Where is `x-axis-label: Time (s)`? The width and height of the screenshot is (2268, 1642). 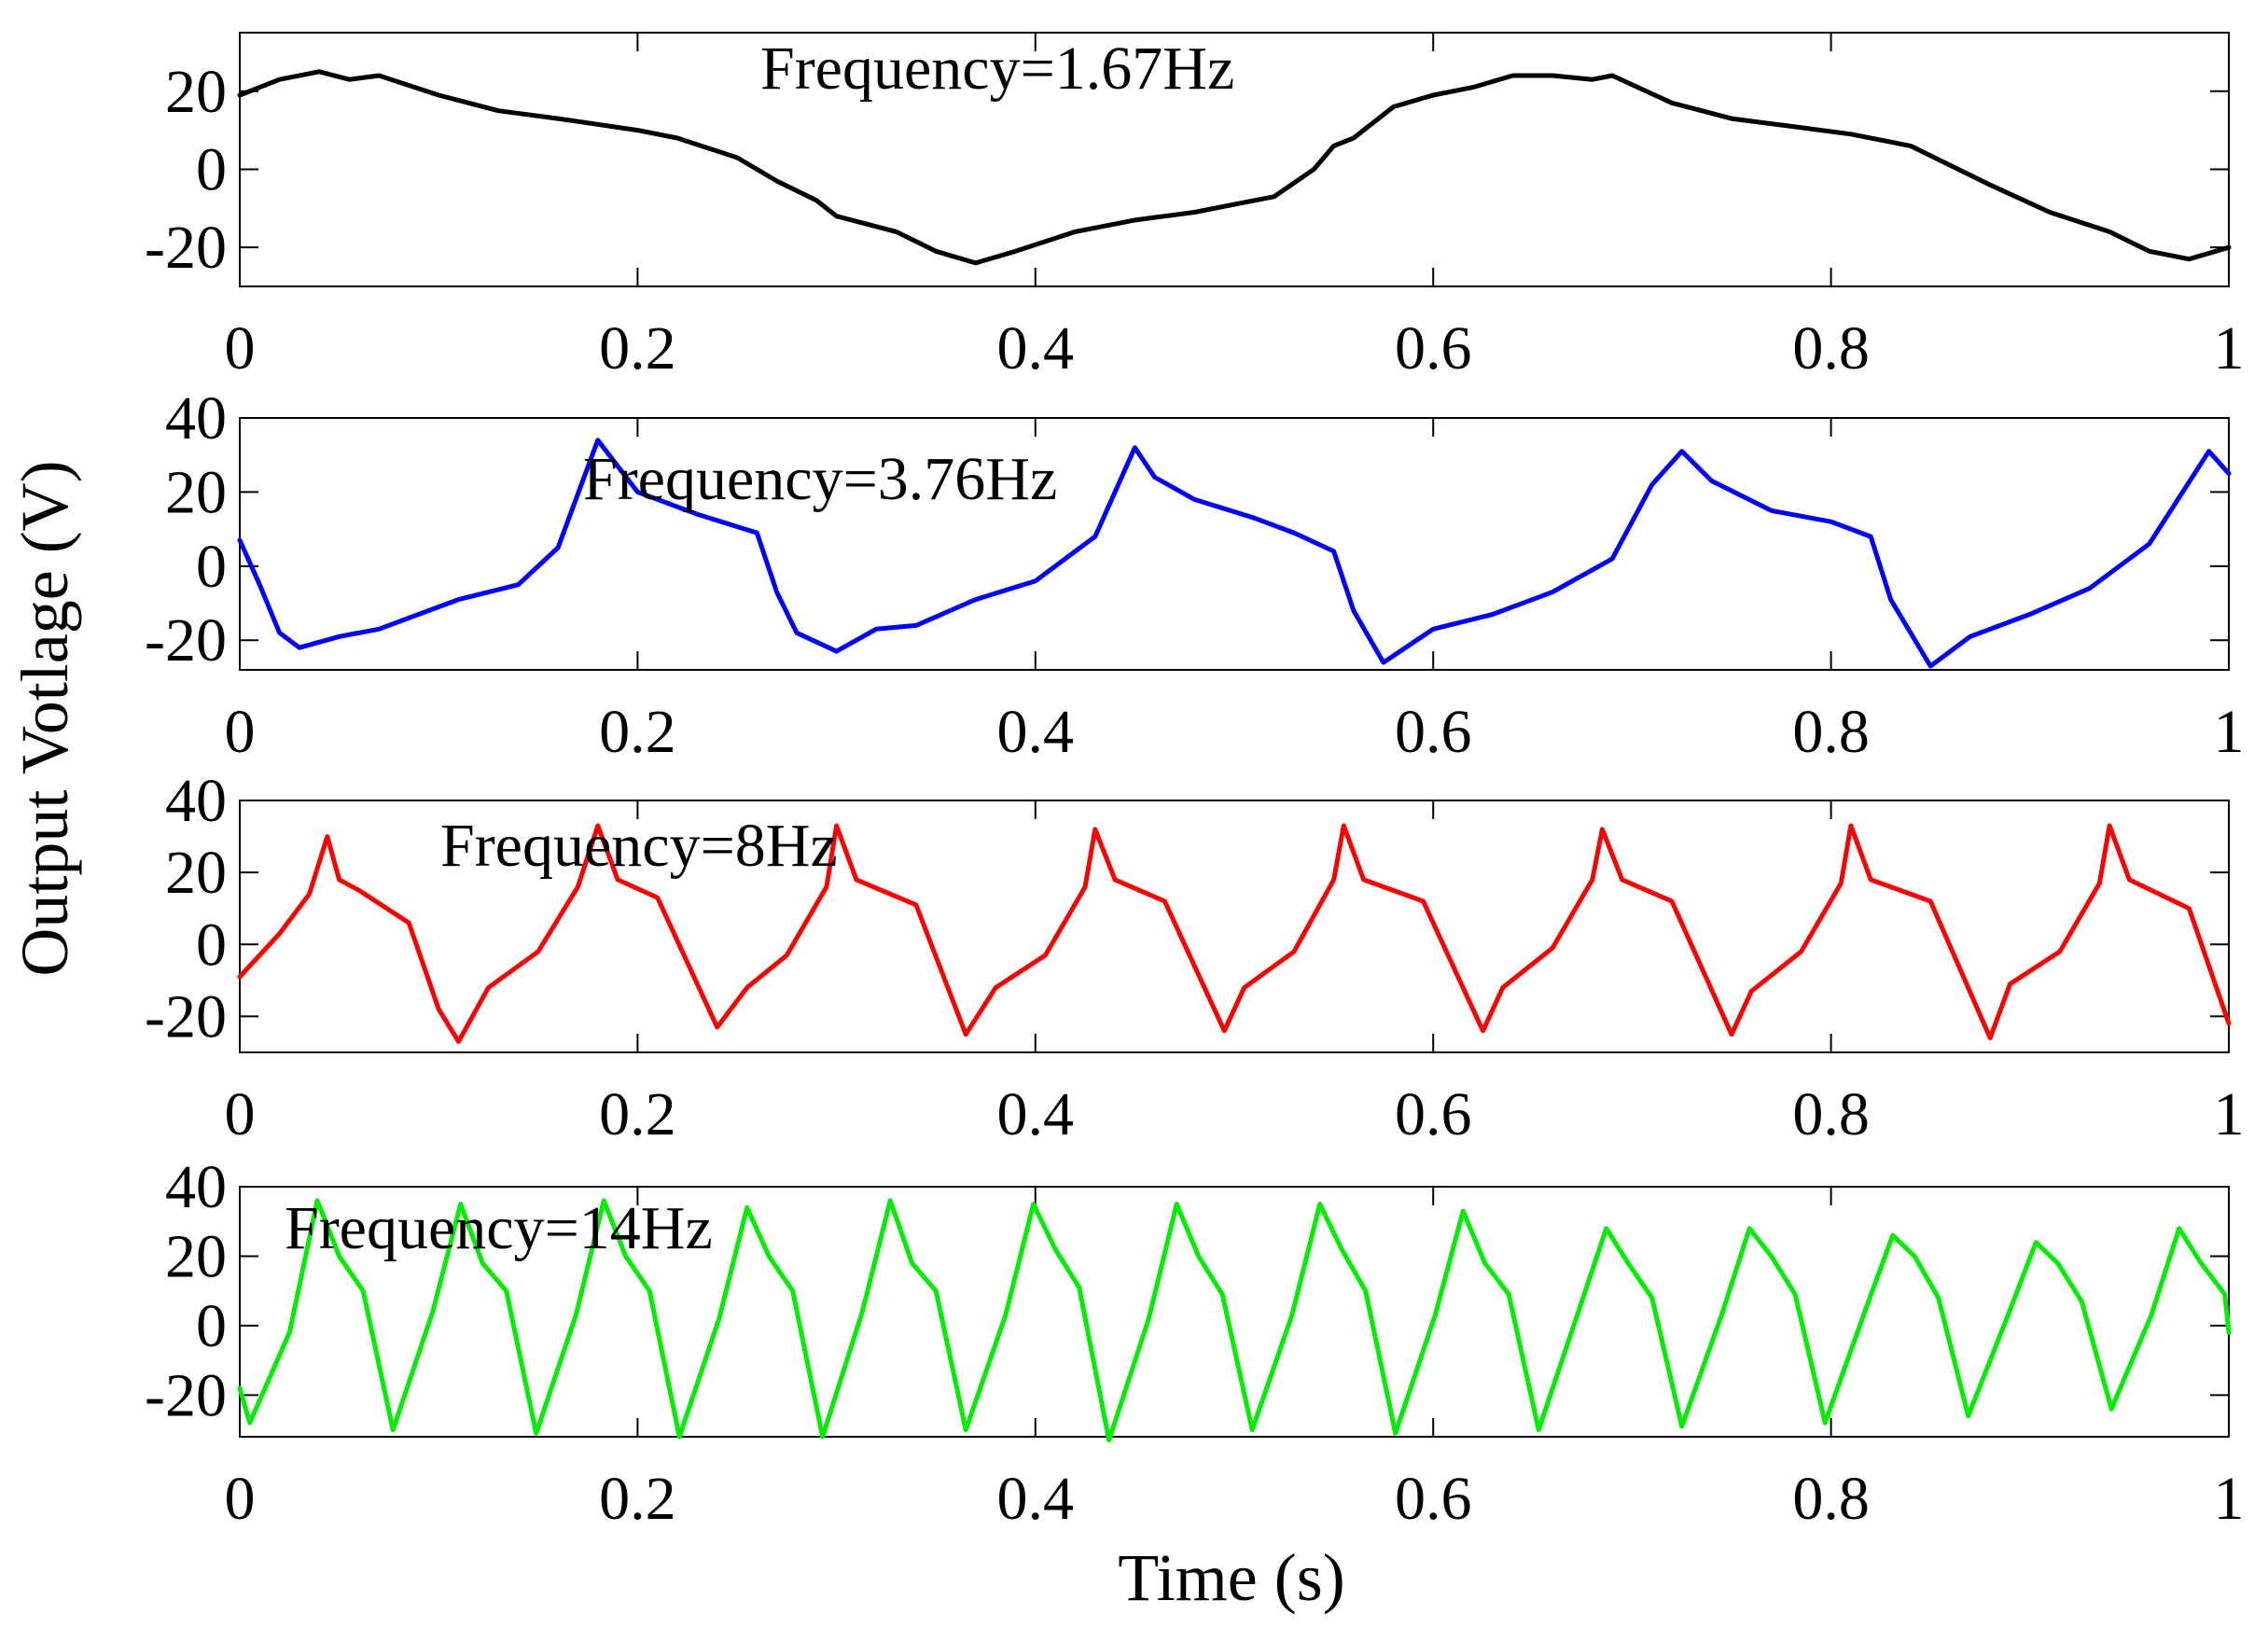
x-axis-label: Time (s) is located at coordinates (1231, 1577).